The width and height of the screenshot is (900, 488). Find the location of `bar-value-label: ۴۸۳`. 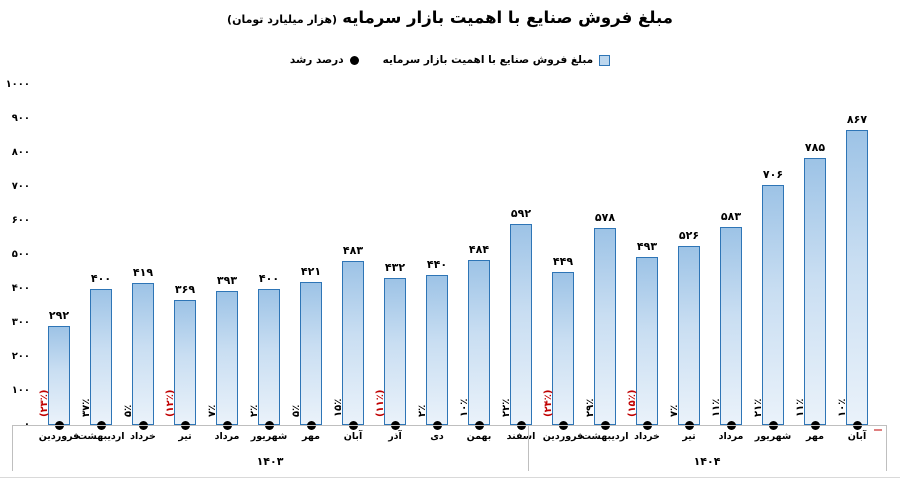

bar-value-label: ۴۸۳ is located at coordinates (353, 250).